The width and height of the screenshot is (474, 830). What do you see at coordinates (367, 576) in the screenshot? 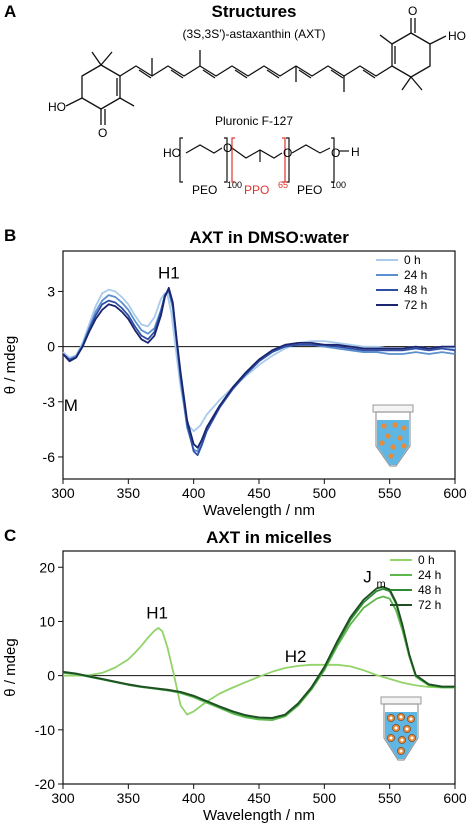
I see `micelle-annotation-2: J` at bounding box center [367, 576].